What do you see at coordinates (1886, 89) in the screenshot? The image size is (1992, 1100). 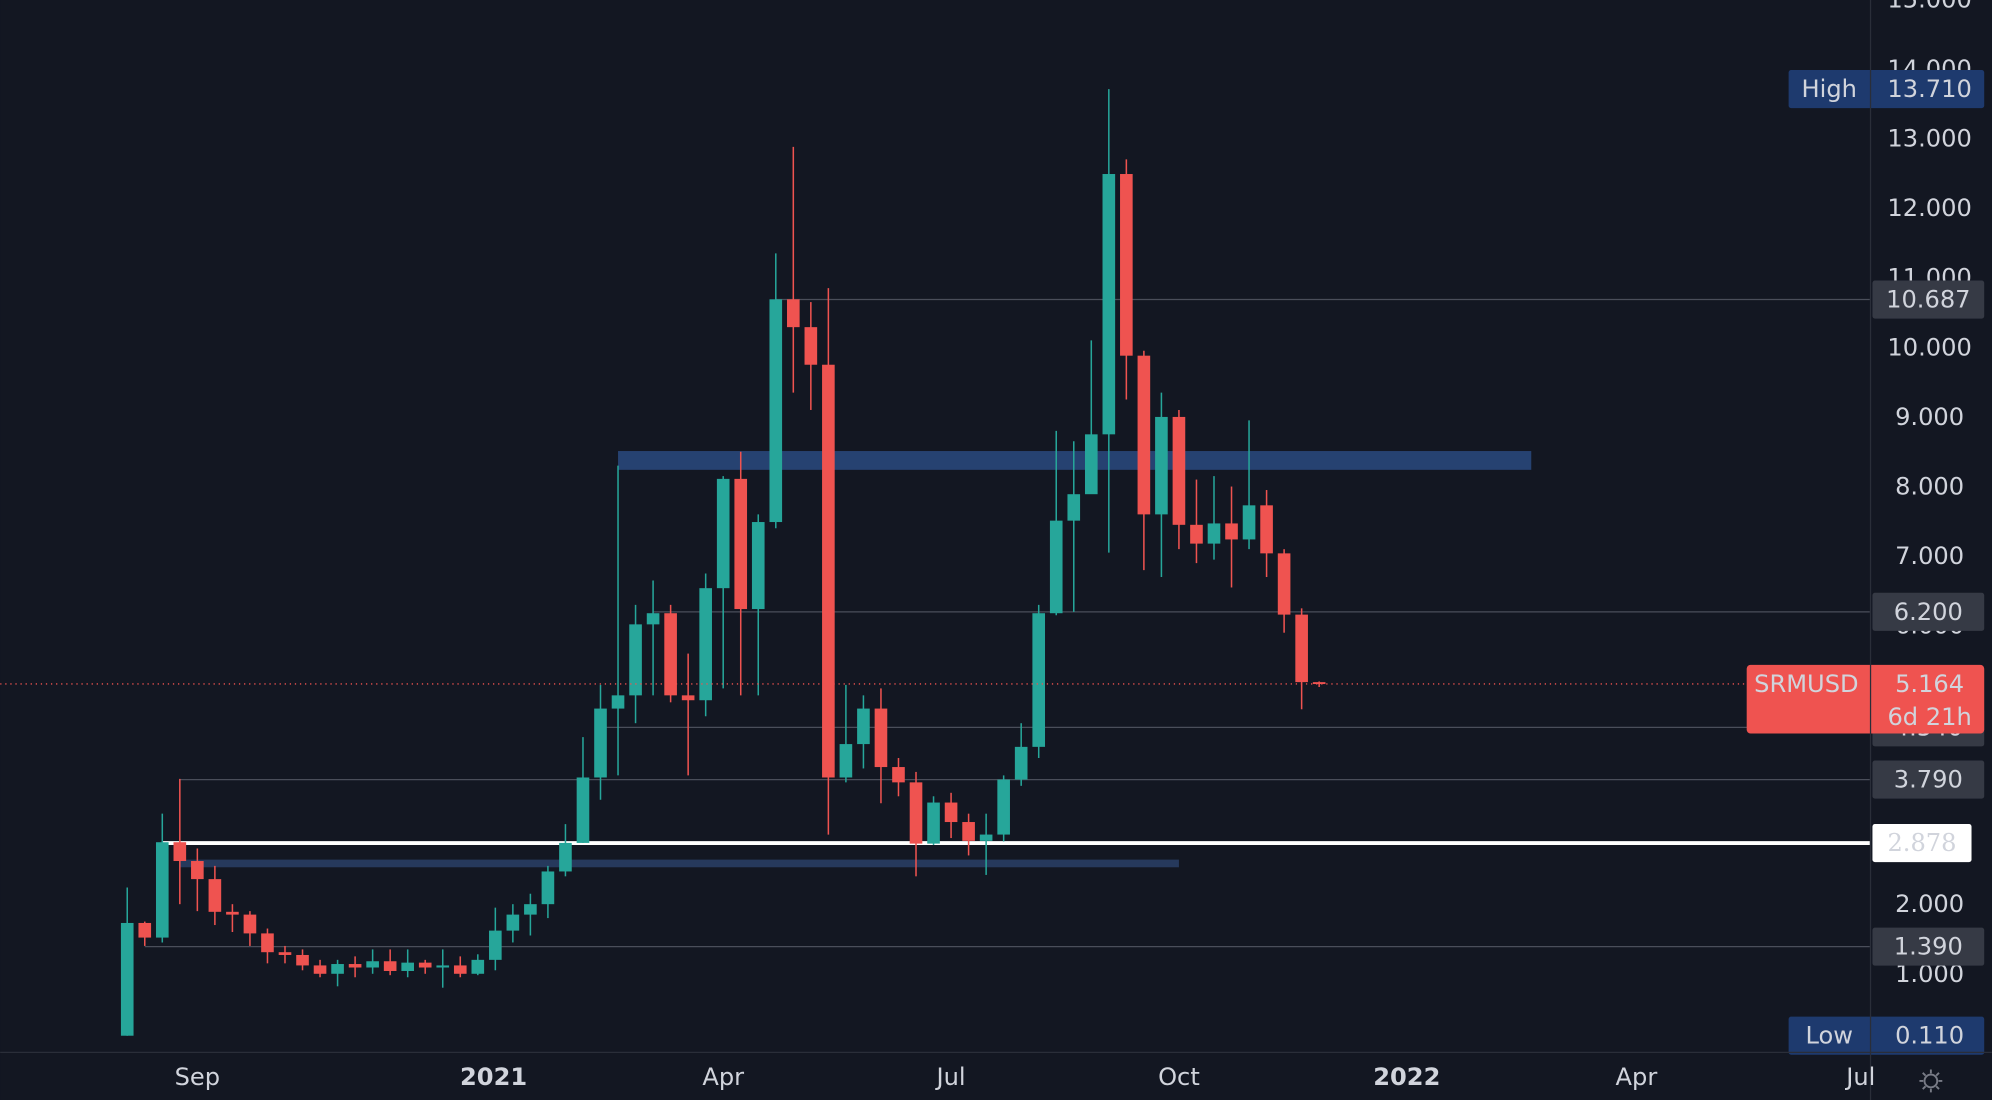 I see `high-box` at bounding box center [1886, 89].